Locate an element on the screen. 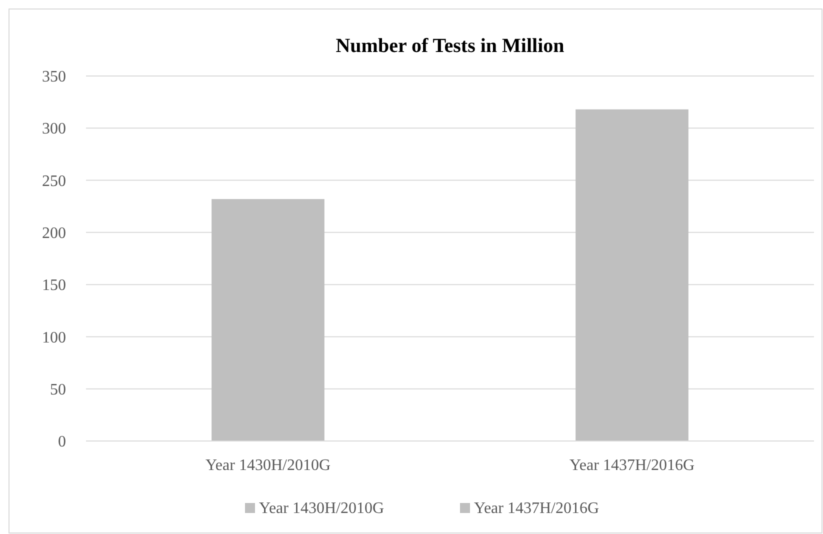 The height and width of the screenshot is (534, 823). y-tick-label: 250 is located at coordinates (54, 181).